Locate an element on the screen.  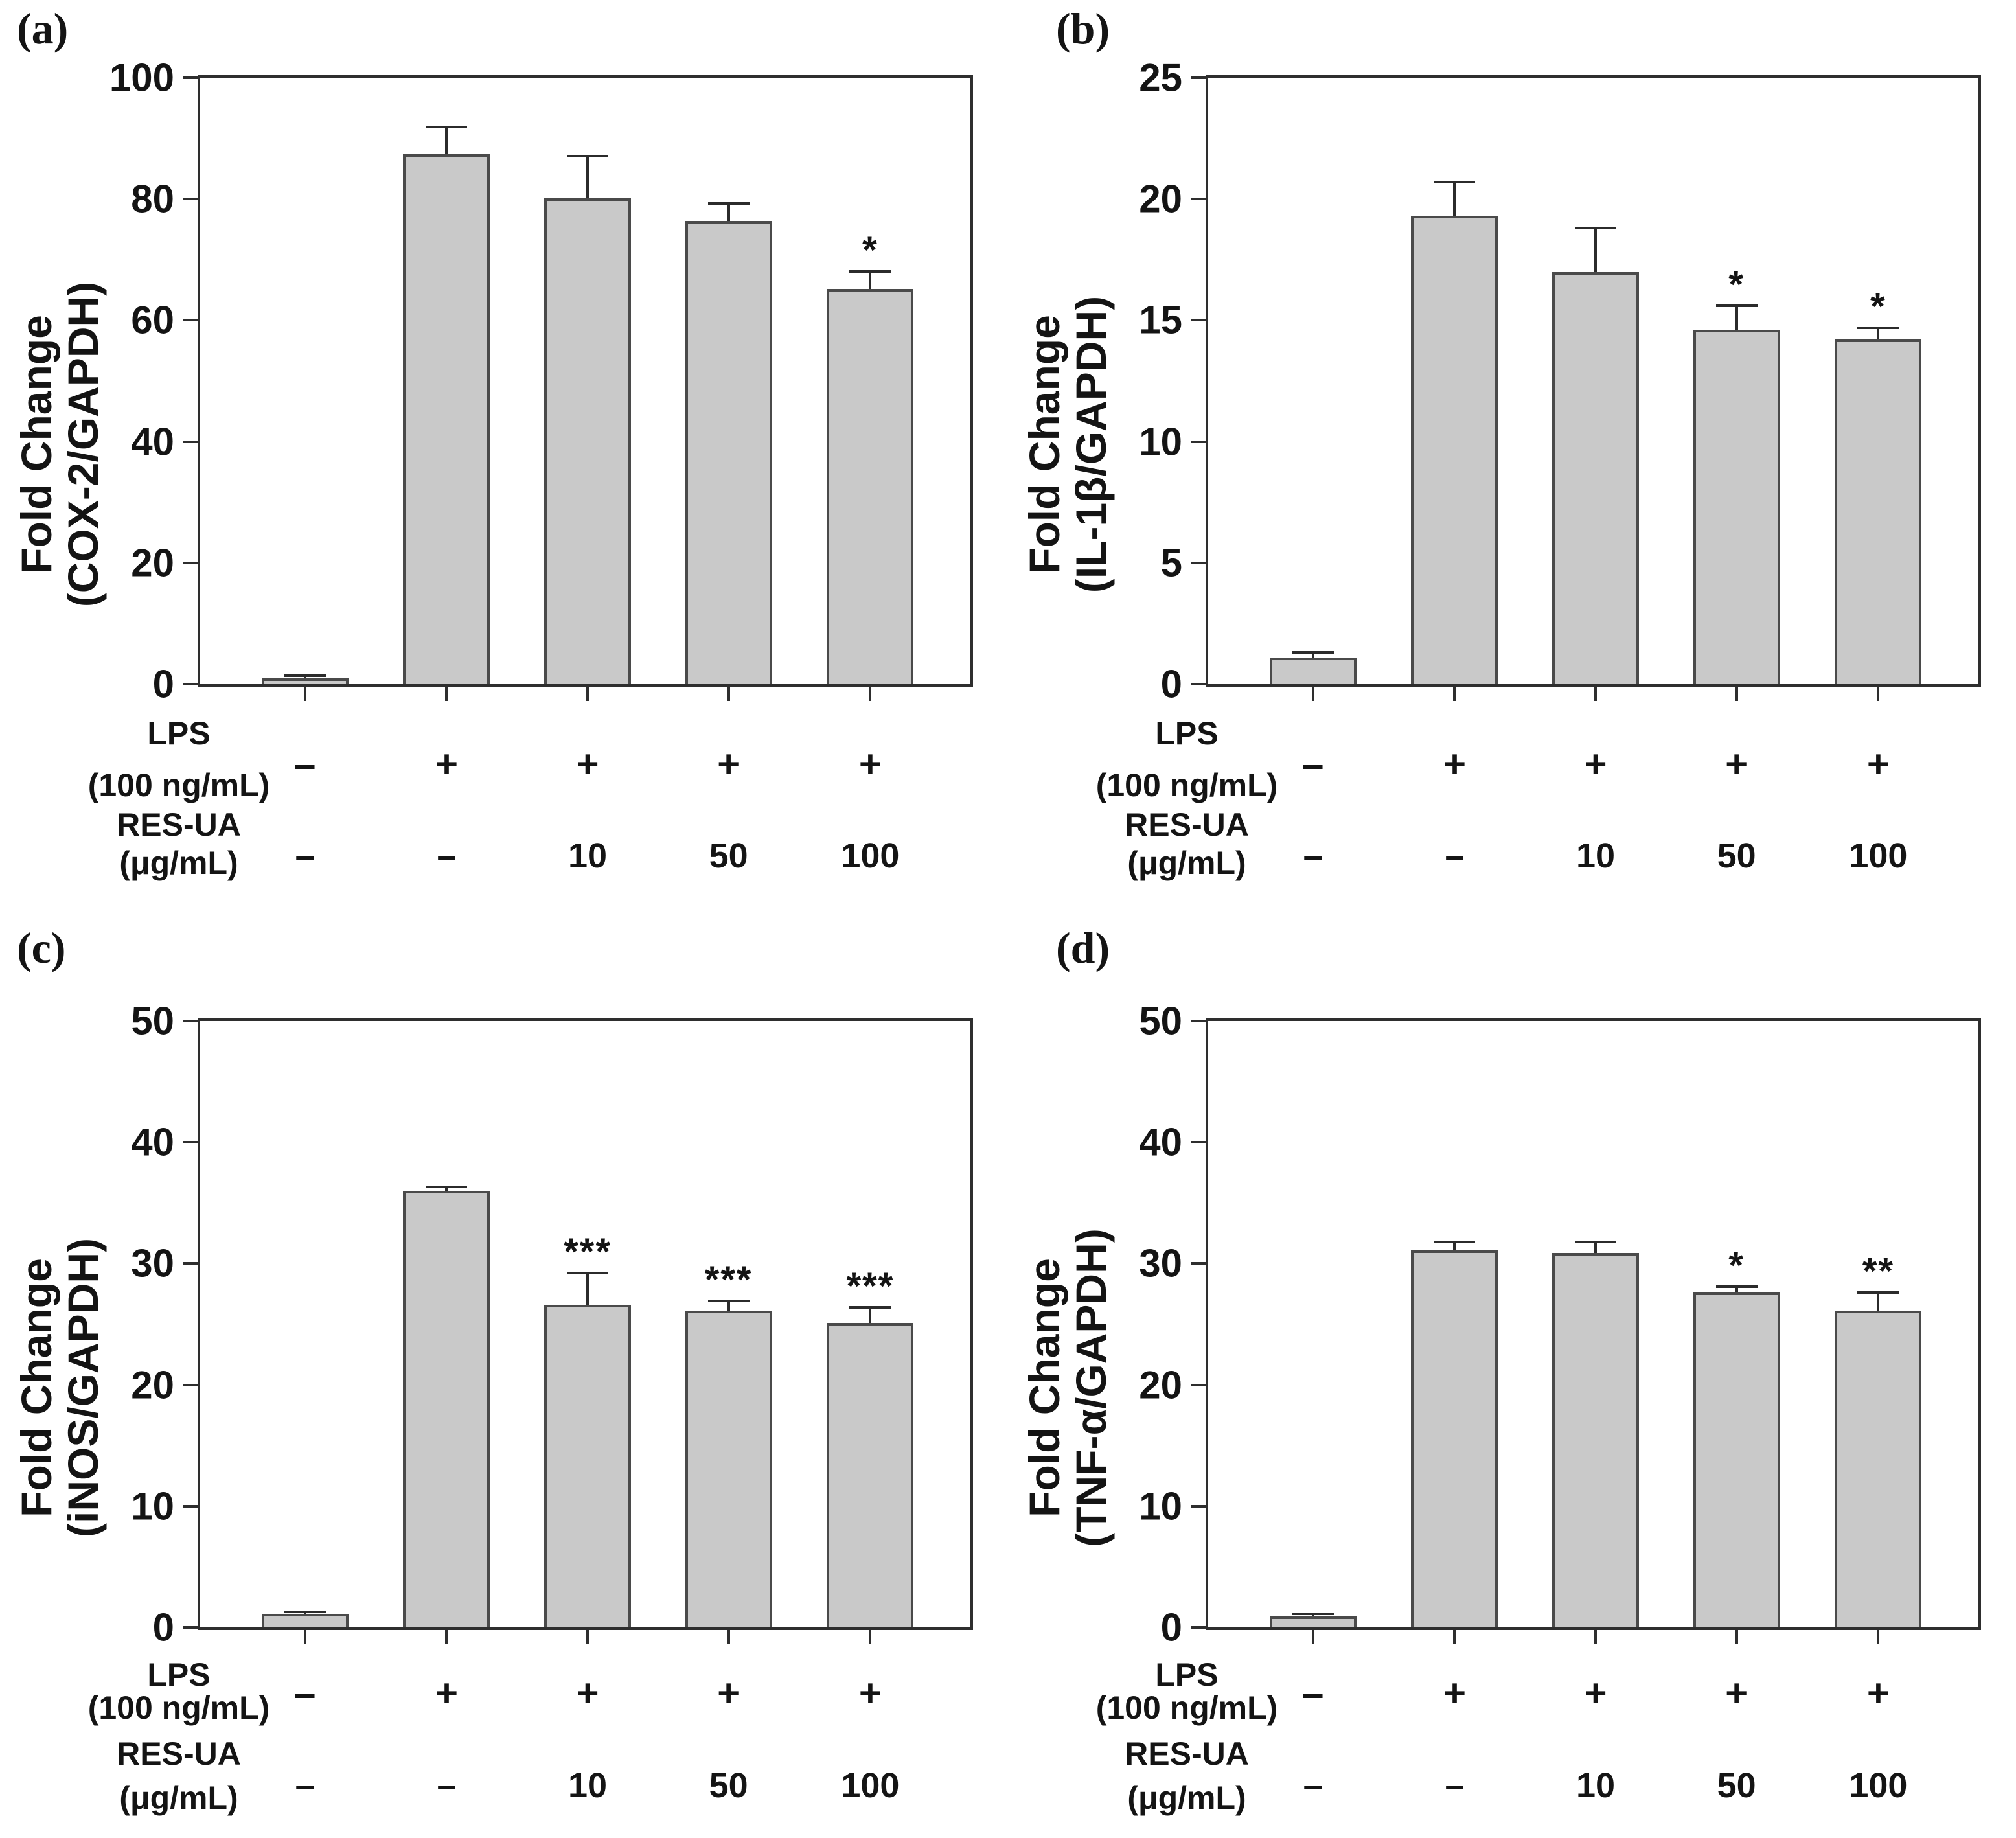
panel-letter: (d) is located at coordinates (1083, 947).